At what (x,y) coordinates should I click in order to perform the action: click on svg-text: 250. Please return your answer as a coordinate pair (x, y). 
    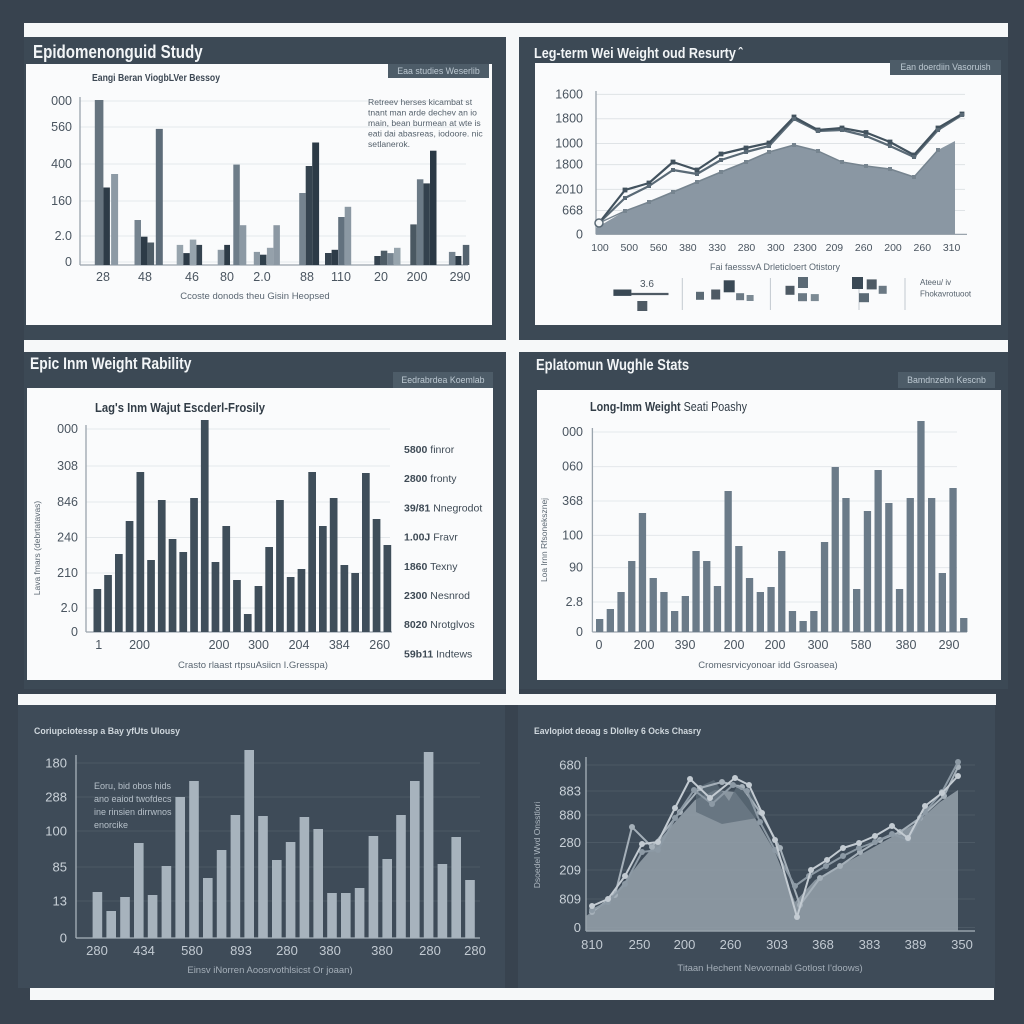
    Looking at the image, I should click on (640, 944).